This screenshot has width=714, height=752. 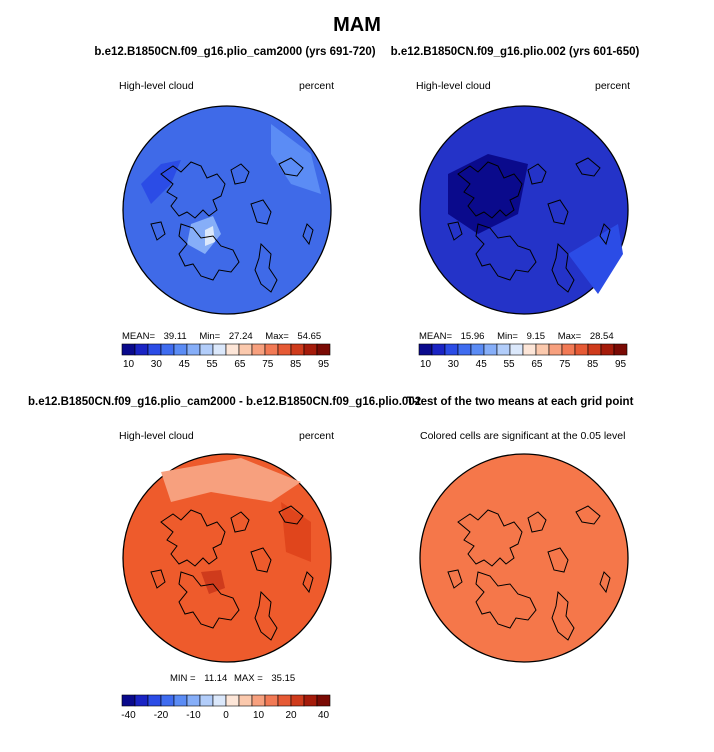 I want to click on panel2-colorbar-tick: 45, so click(x=482, y=364).